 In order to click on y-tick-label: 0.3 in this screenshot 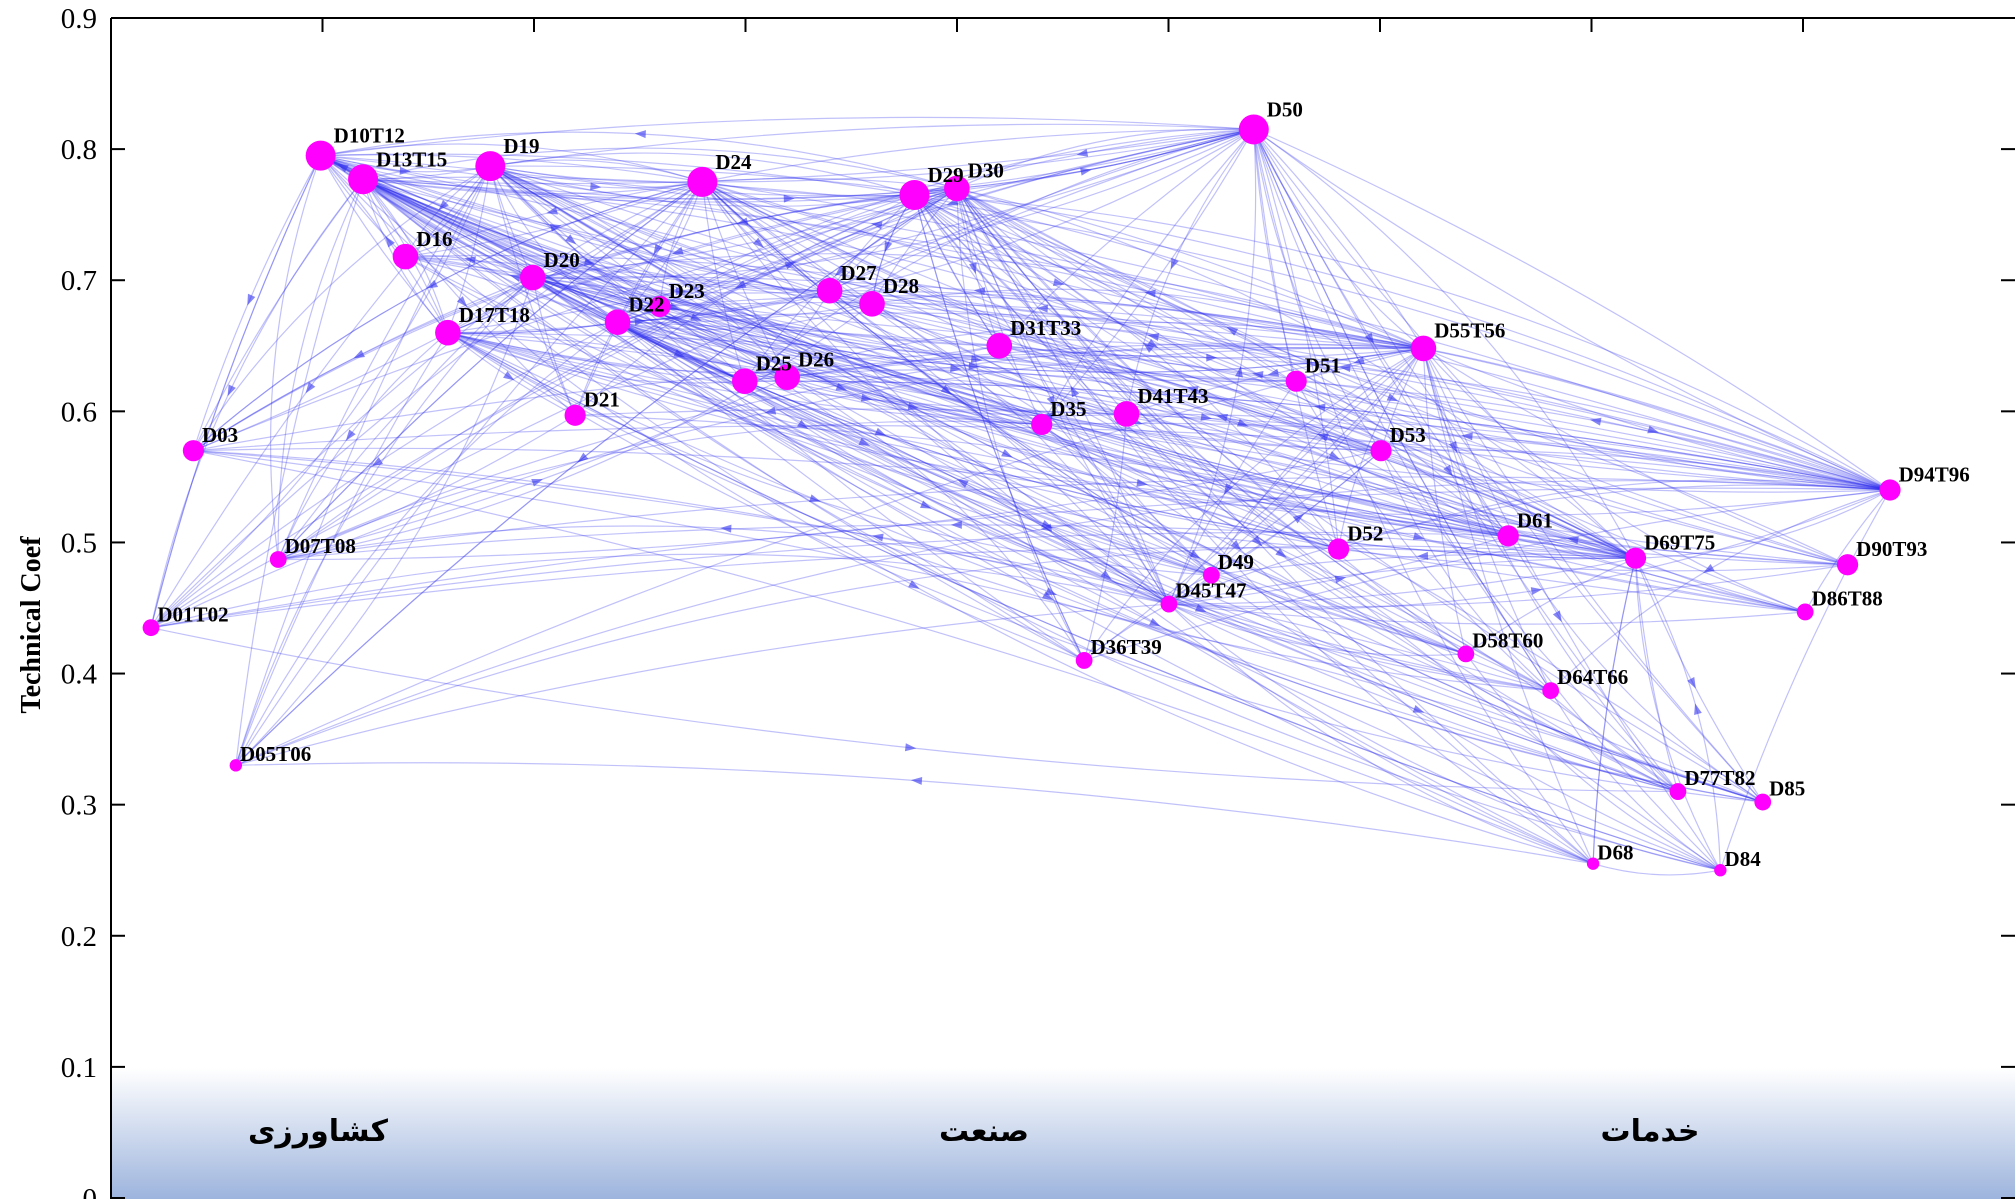, I will do `click(79, 806)`.